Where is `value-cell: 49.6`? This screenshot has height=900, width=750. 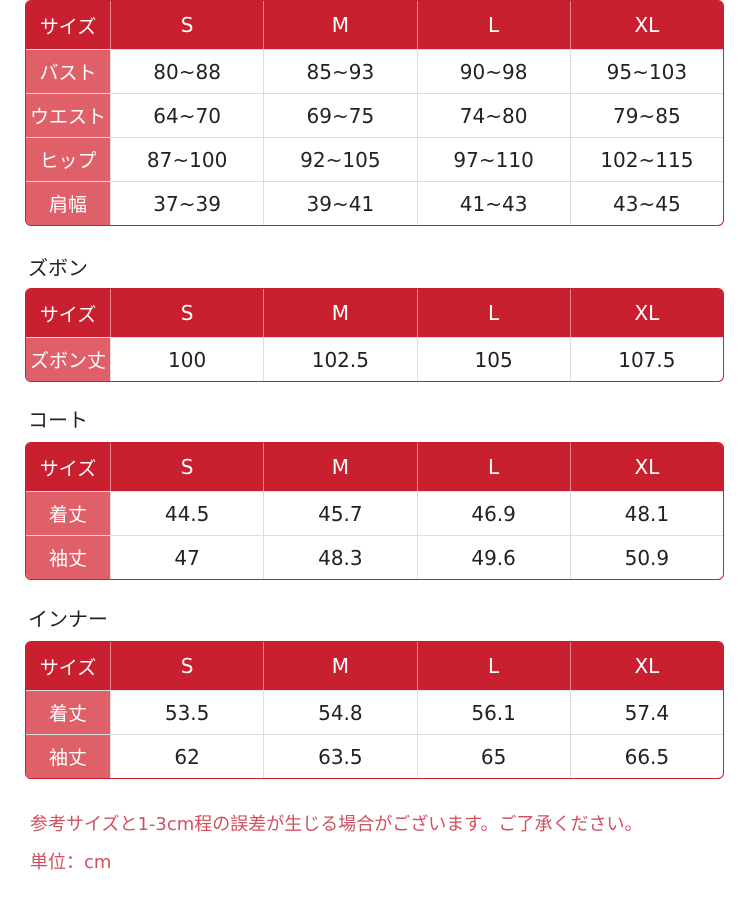 value-cell: 49.6 is located at coordinates (493, 557).